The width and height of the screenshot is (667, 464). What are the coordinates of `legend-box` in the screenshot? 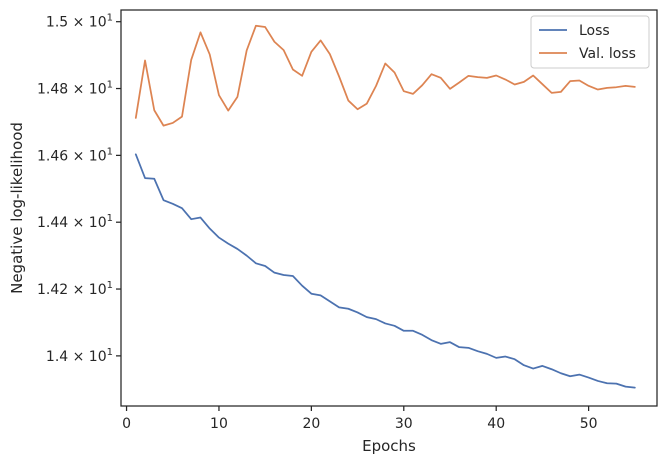 It's located at (590, 42).